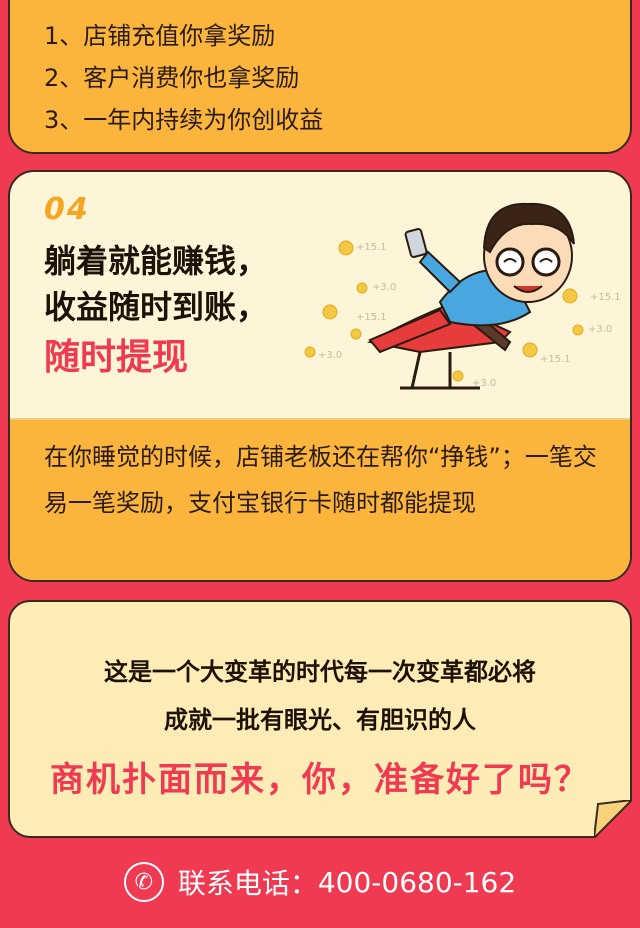 This screenshot has height=928, width=640. I want to click on contact-footer: ✆ 联系电话： 400-0680-162, so click(320, 882).